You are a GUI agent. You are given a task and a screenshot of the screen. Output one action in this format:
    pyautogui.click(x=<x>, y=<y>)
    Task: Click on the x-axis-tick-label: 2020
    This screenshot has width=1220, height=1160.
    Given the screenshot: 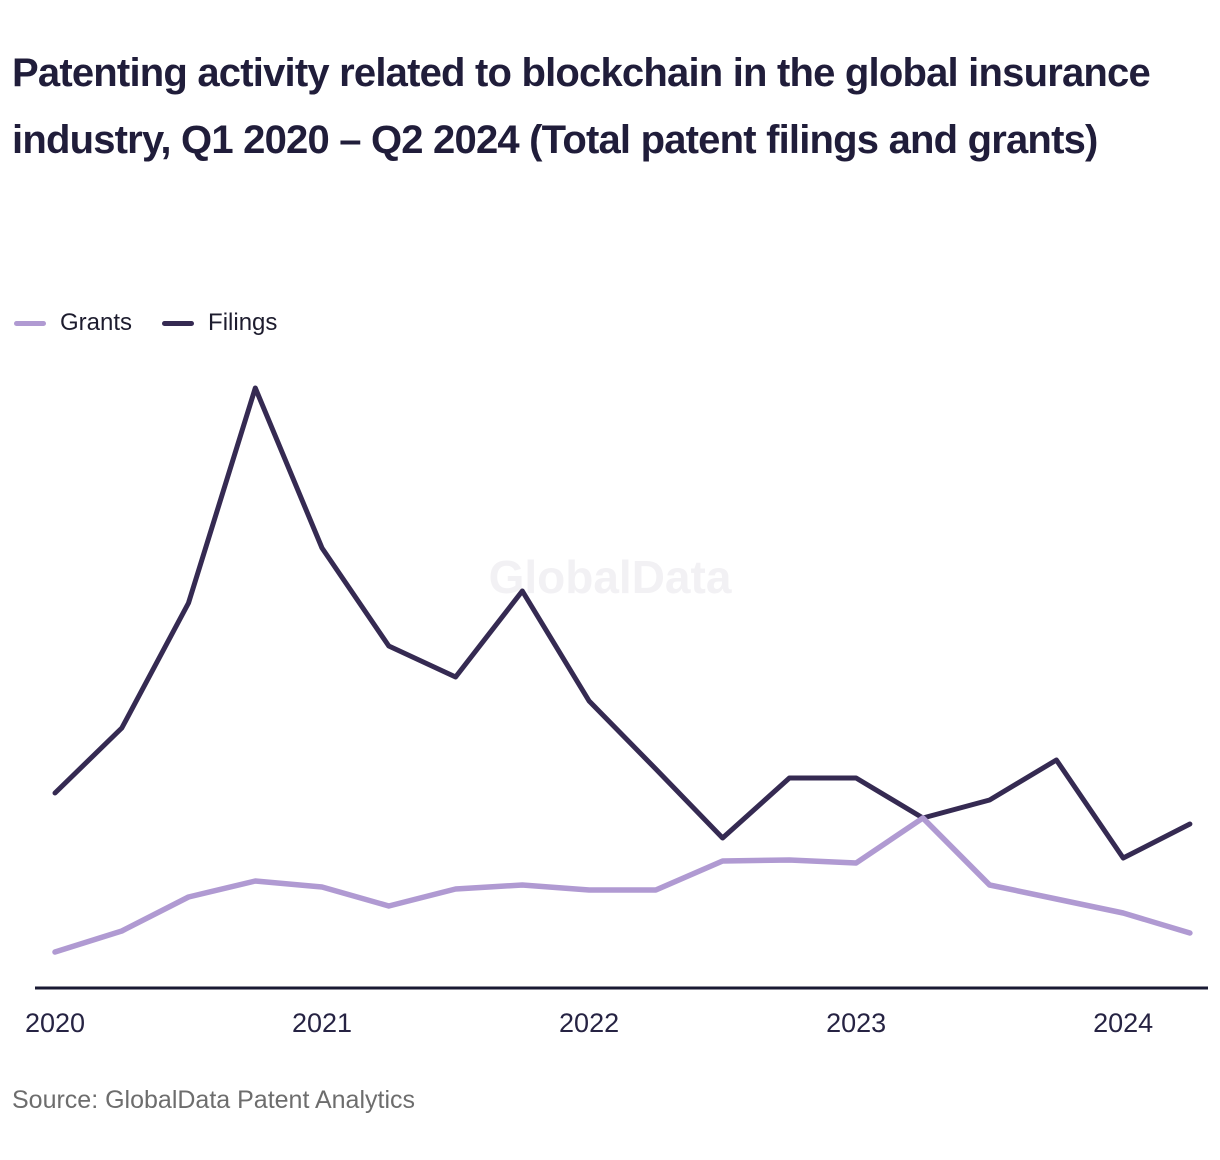 What is the action you would take?
    pyautogui.click(x=55, y=1023)
    